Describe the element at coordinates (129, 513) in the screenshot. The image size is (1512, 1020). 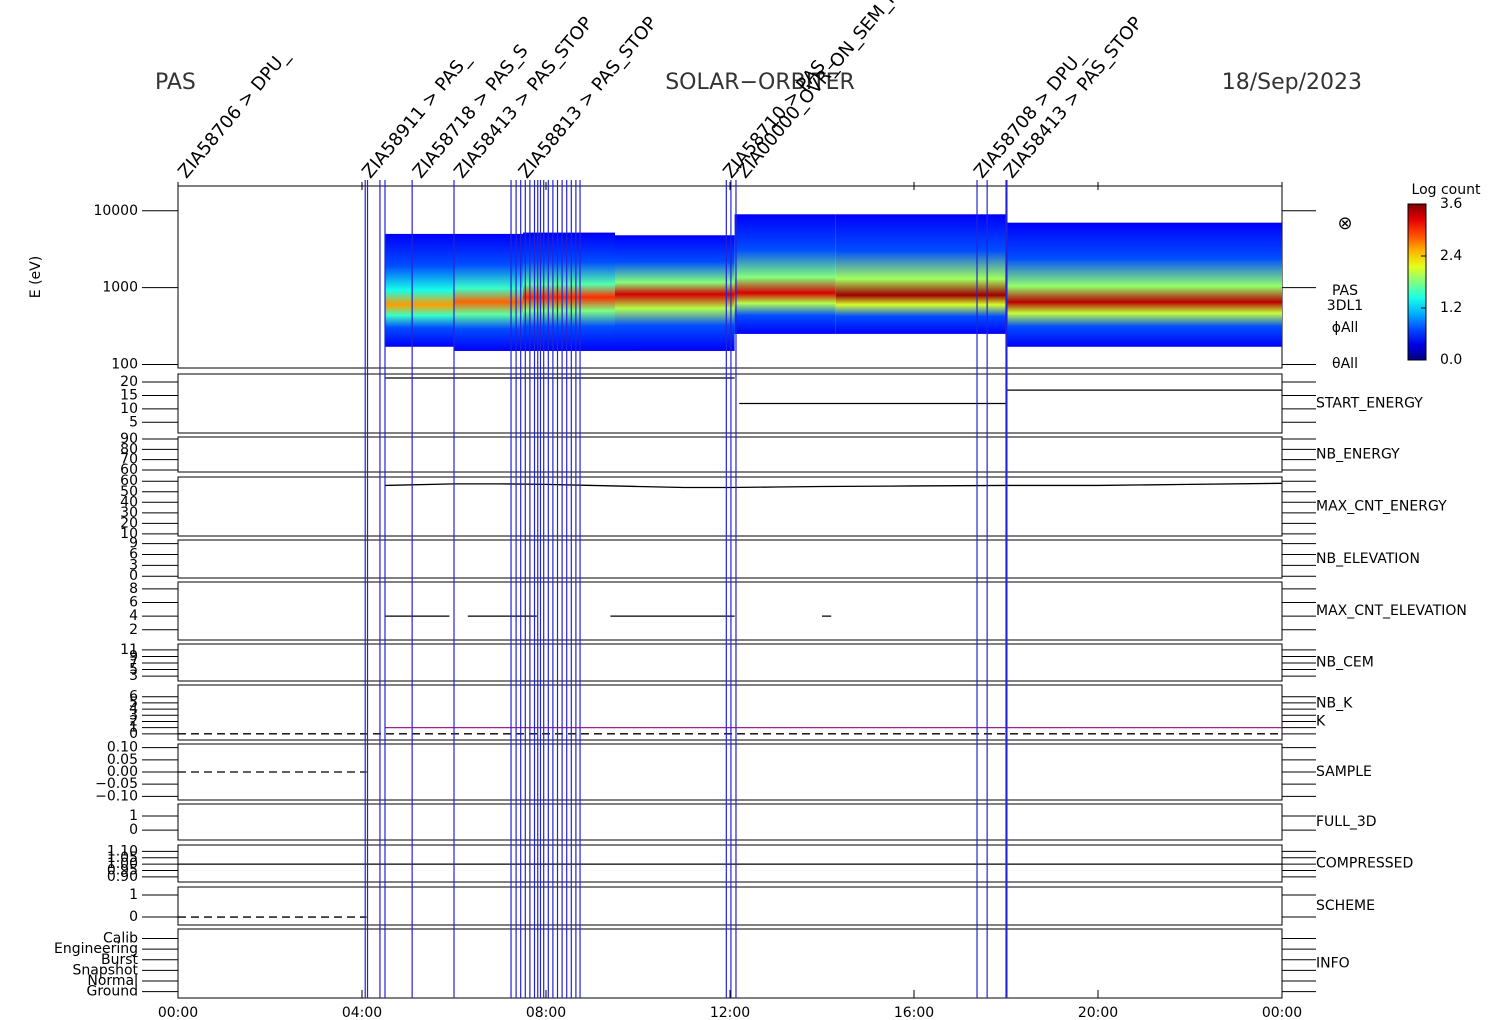
I see `y-tick-label: 30` at that location.